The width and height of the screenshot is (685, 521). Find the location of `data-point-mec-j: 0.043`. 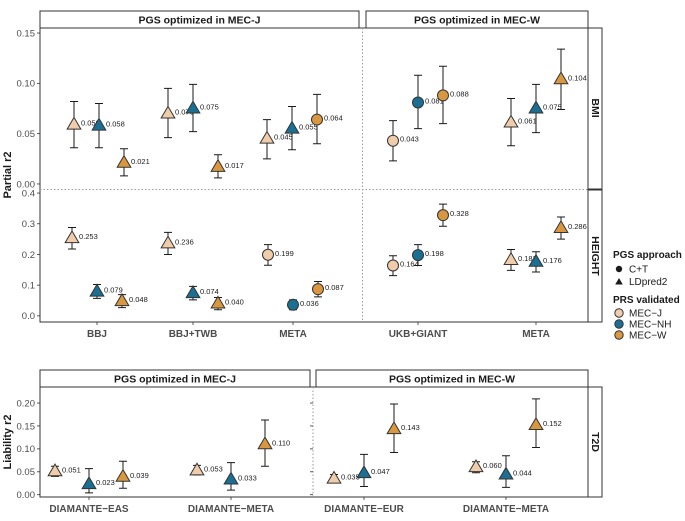

data-point-mec-j: 0.043 is located at coordinates (403, 141).